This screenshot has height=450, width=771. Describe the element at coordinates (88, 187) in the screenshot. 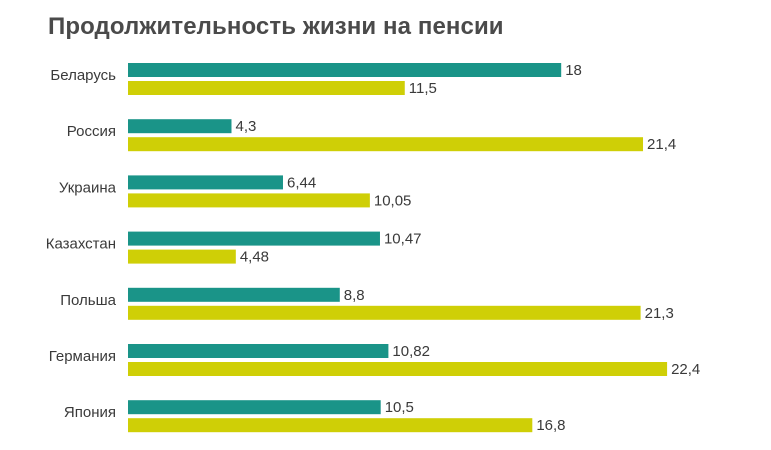

I see `category-label: Украина` at that location.